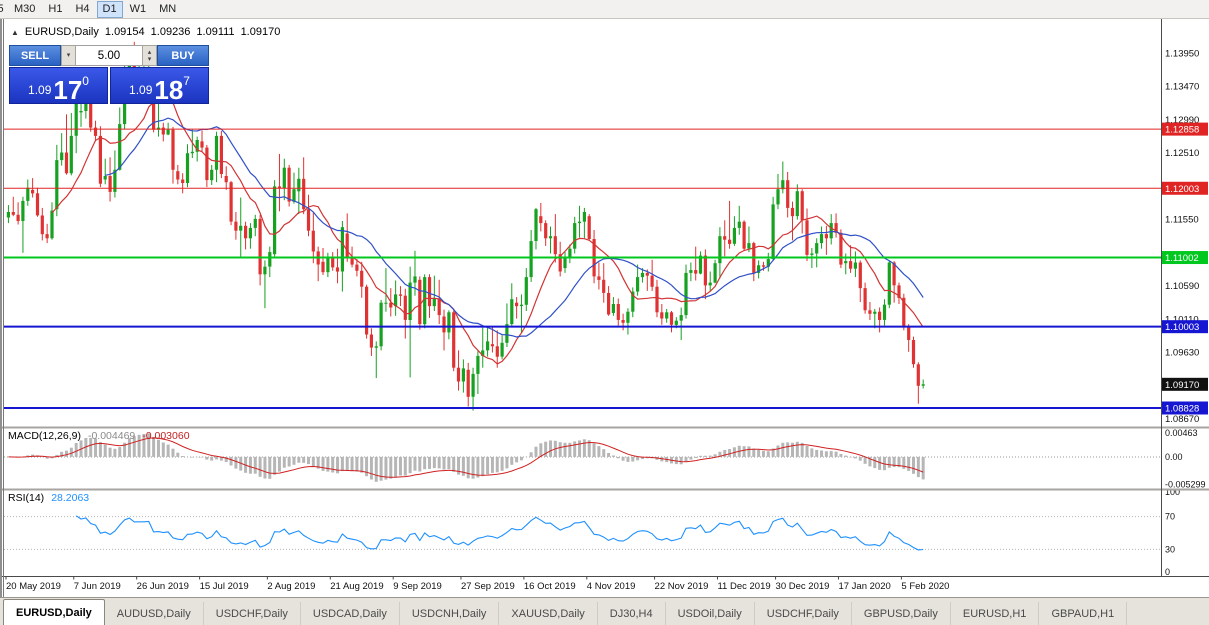 The height and width of the screenshot is (625, 1209). I want to click on date-label: 4 Nov 2019, so click(611, 586).